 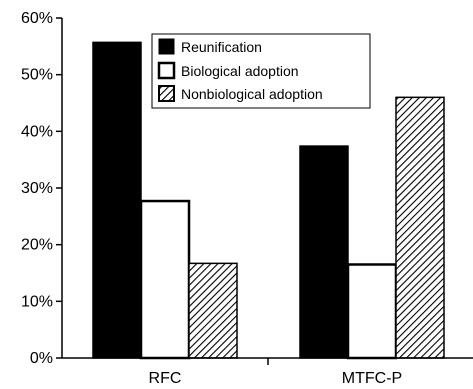 I want to click on y-tick-label: 0%, so click(x=41, y=358).